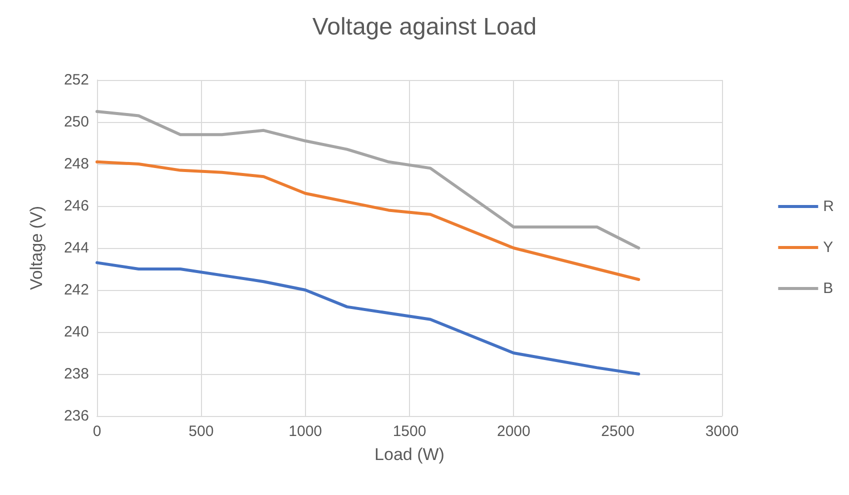 Image resolution: width=849 pixels, height=495 pixels. Describe the element at coordinates (424, 27) in the screenshot. I see `chart-title: Voltage against Load` at that location.